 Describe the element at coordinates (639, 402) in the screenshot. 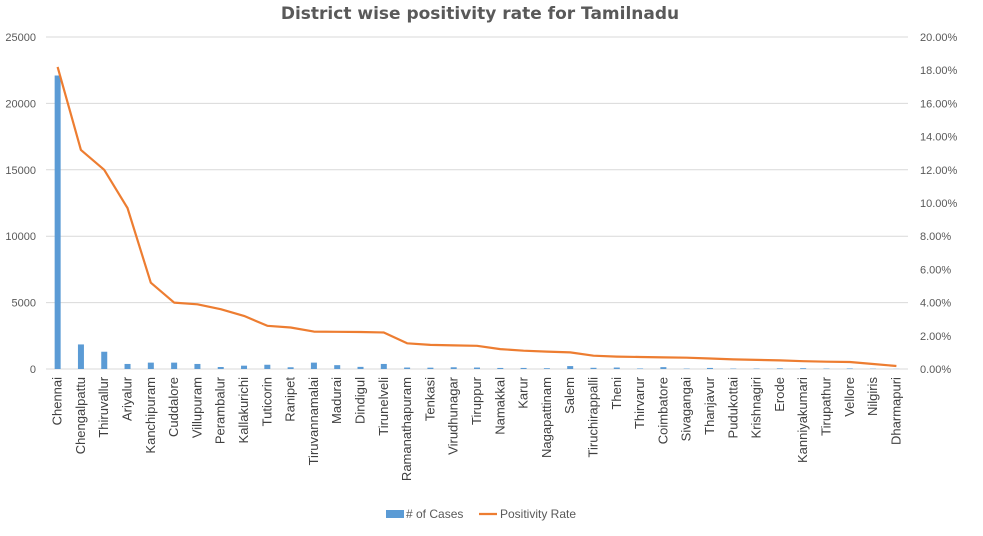

I see `category-label: Thirvarur` at that location.